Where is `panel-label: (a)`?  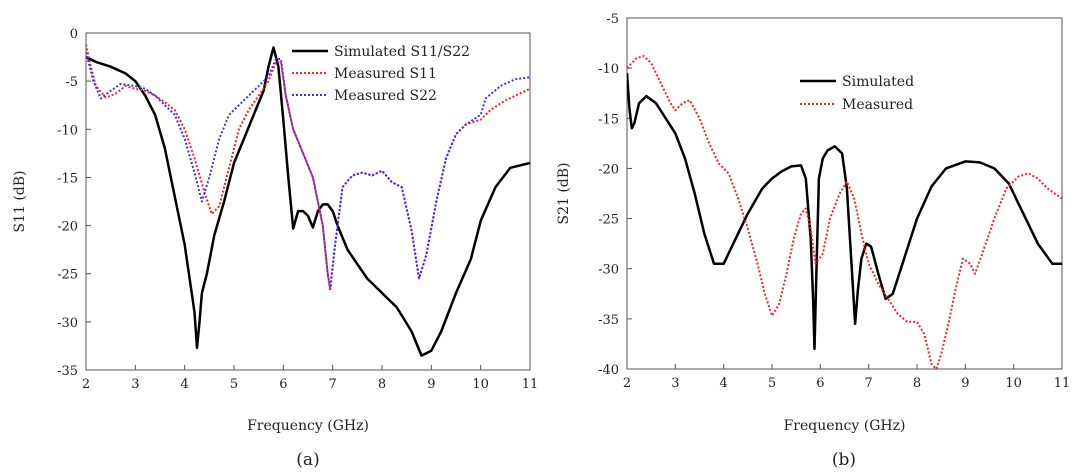
panel-label: (a) is located at coordinates (307, 460).